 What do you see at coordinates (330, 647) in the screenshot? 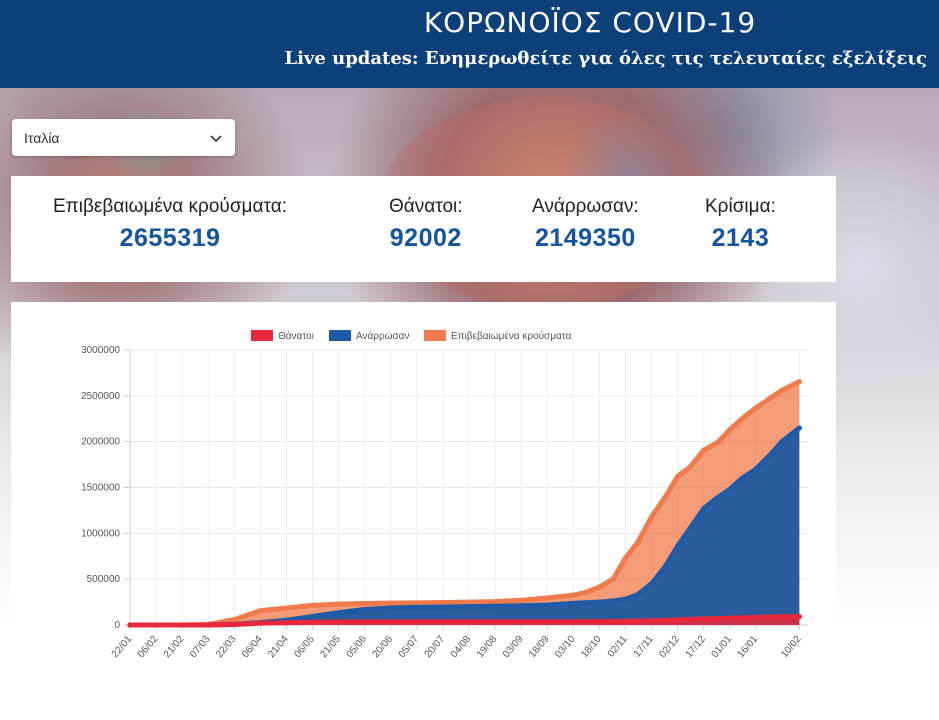
I see `x-tick-label: 21/05` at bounding box center [330, 647].